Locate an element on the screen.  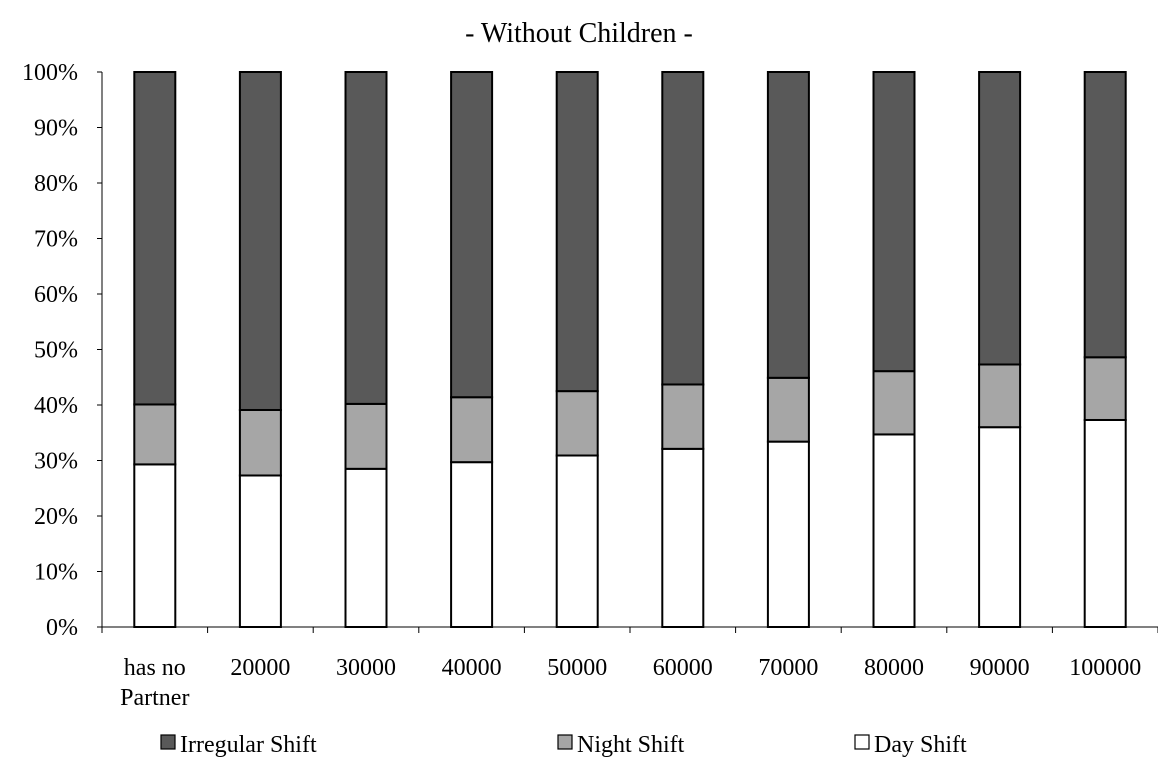
y-tick-label: 40% is located at coordinates (56, 406).